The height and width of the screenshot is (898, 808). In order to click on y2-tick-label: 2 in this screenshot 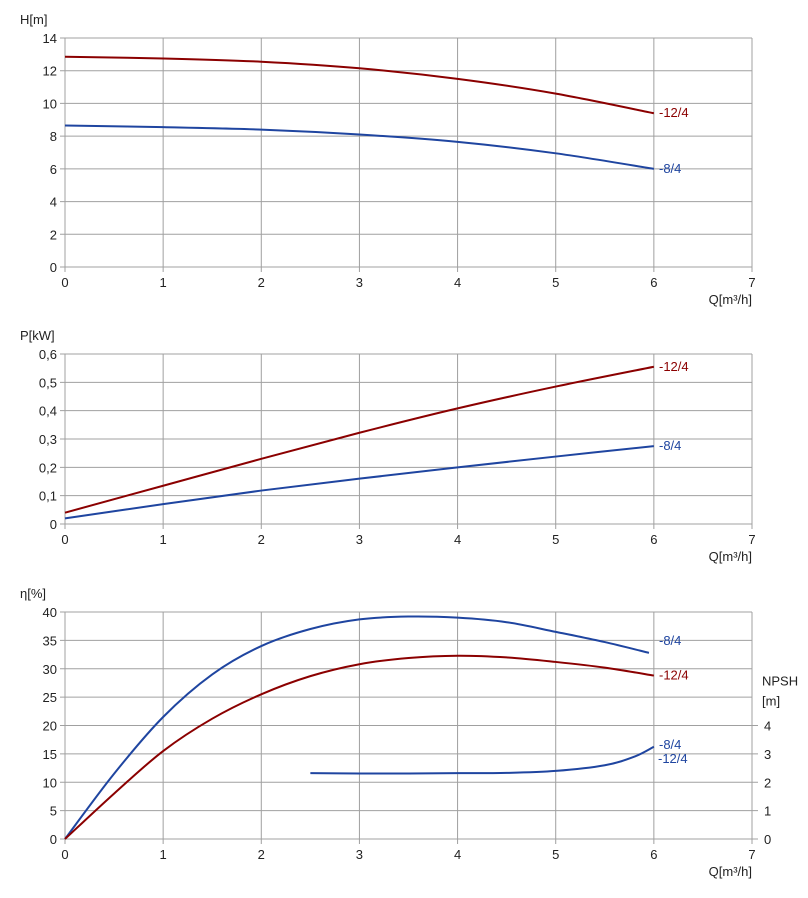, I will do `click(767, 782)`.